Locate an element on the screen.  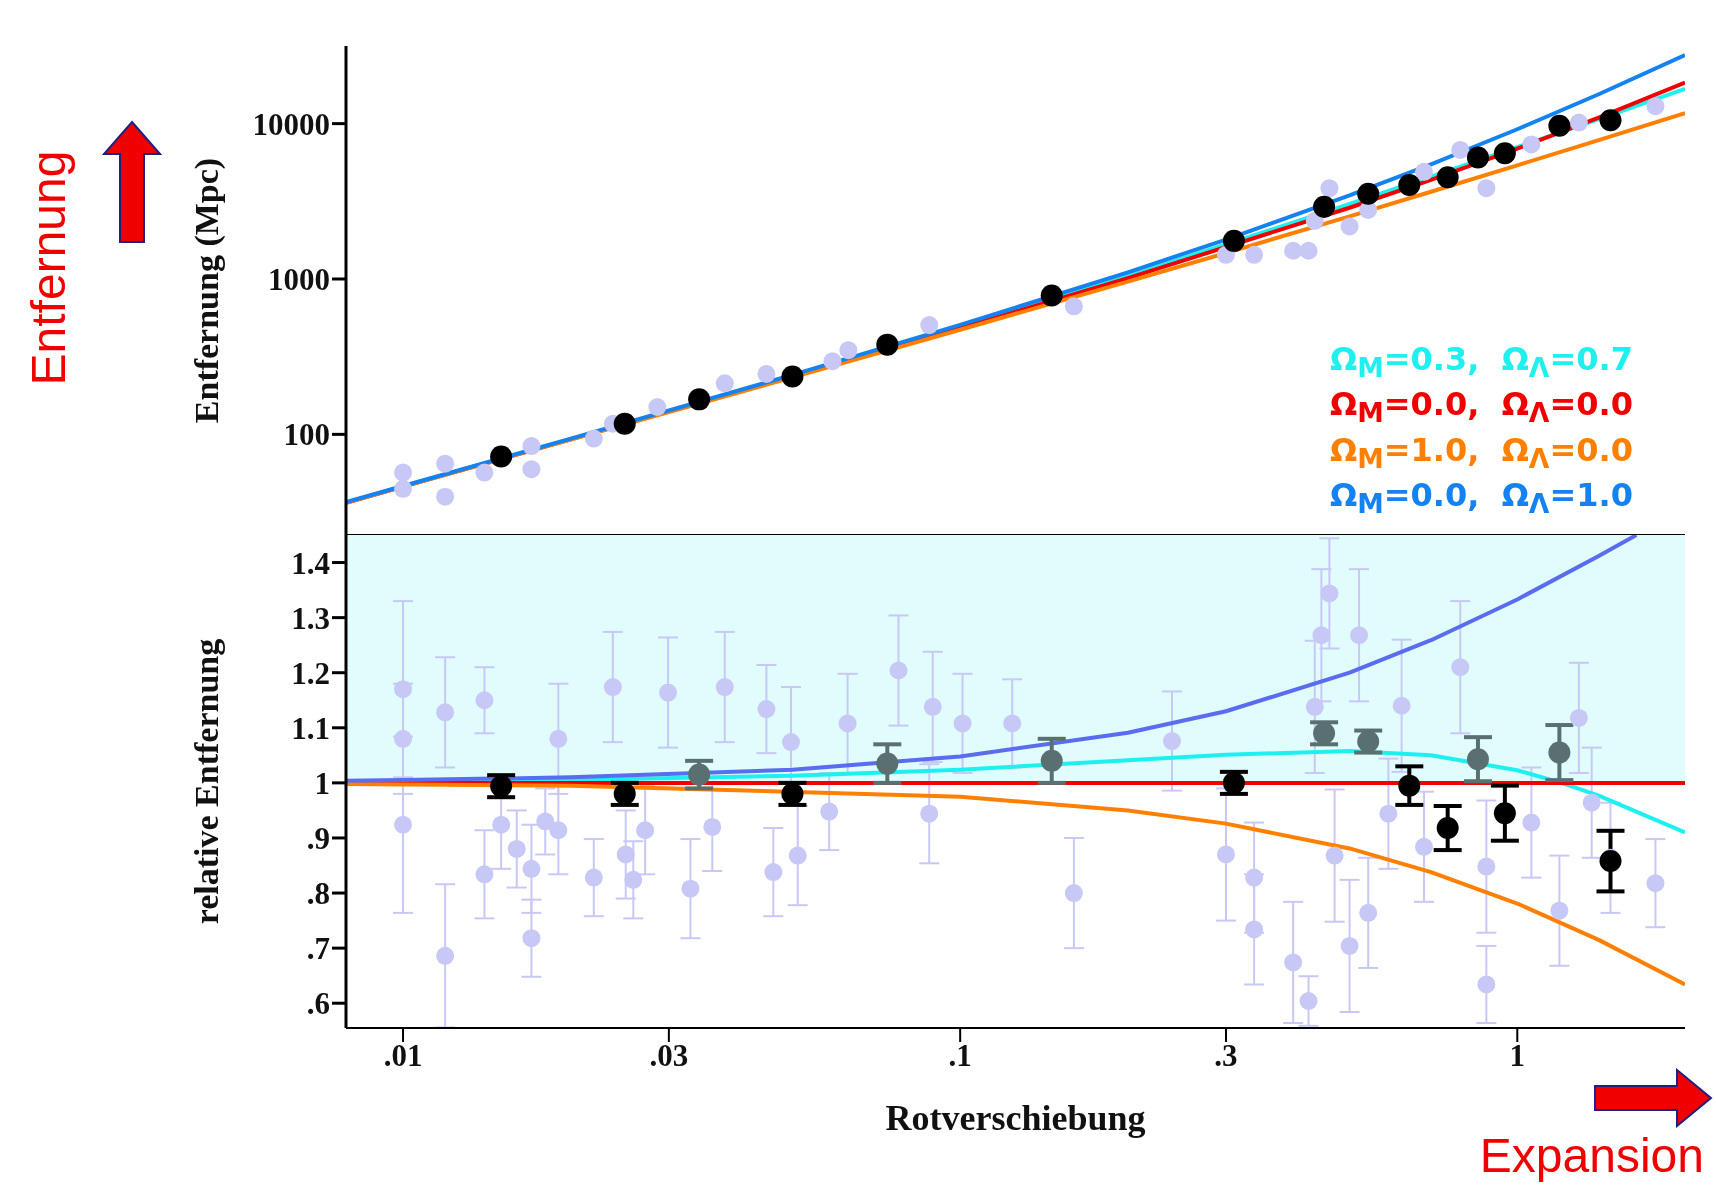
x-tick-label: 1 is located at coordinates (1517, 1056).